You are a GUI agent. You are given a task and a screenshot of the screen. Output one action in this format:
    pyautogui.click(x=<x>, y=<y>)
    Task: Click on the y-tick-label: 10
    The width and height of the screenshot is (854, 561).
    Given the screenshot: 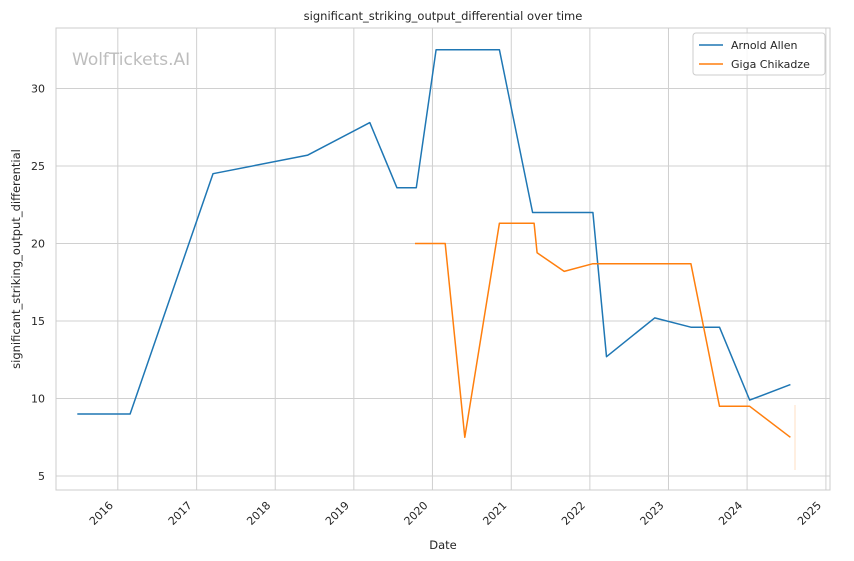 What is the action you would take?
    pyautogui.click(x=38, y=399)
    